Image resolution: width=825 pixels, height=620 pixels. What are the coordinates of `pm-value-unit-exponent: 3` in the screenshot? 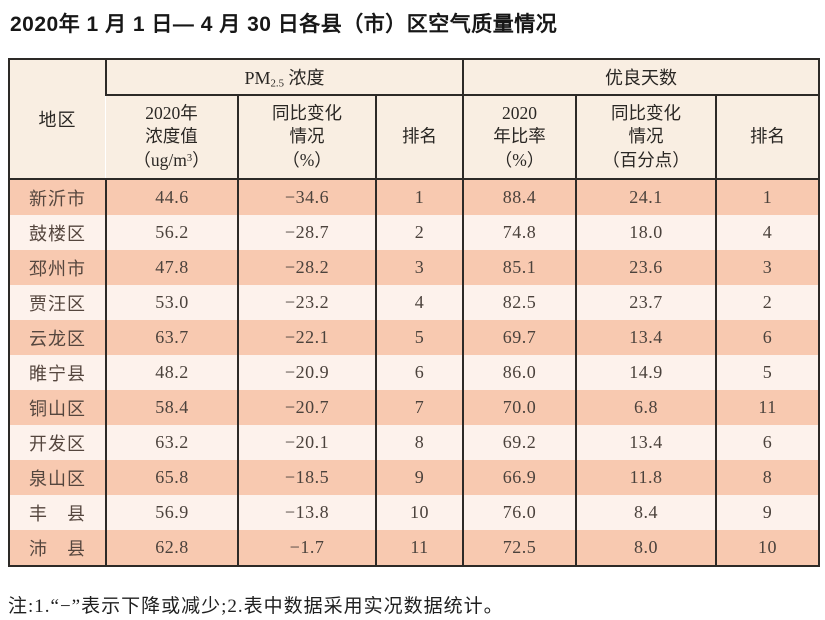 It's located at (189, 158).